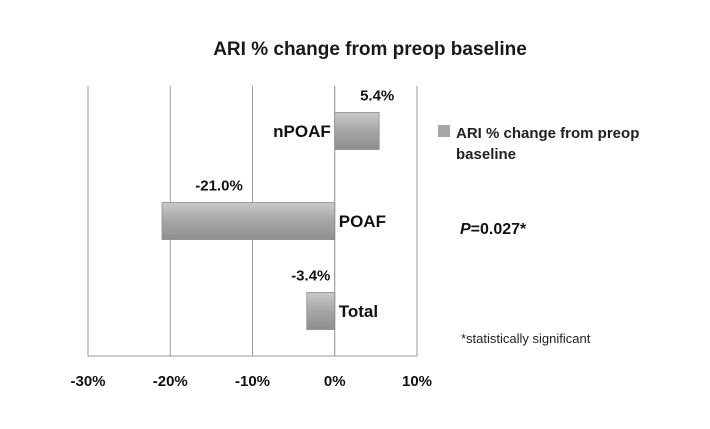 This screenshot has height=429, width=710. What do you see at coordinates (302, 131) in the screenshot?
I see `category-label: nPOAF` at bounding box center [302, 131].